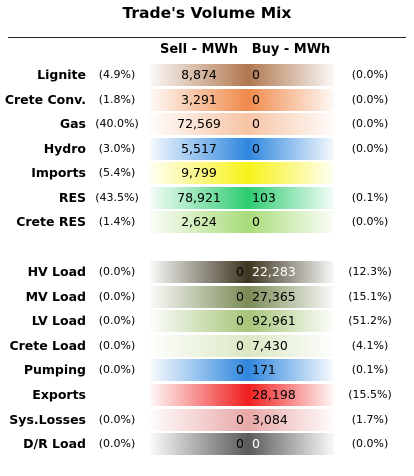 The width and height of the screenshot is (414, 476). What do you see at coordinates (199, 124) in the screenshot?
I see `sell-value-cell: 72,569` at bounding box center [199, 124].